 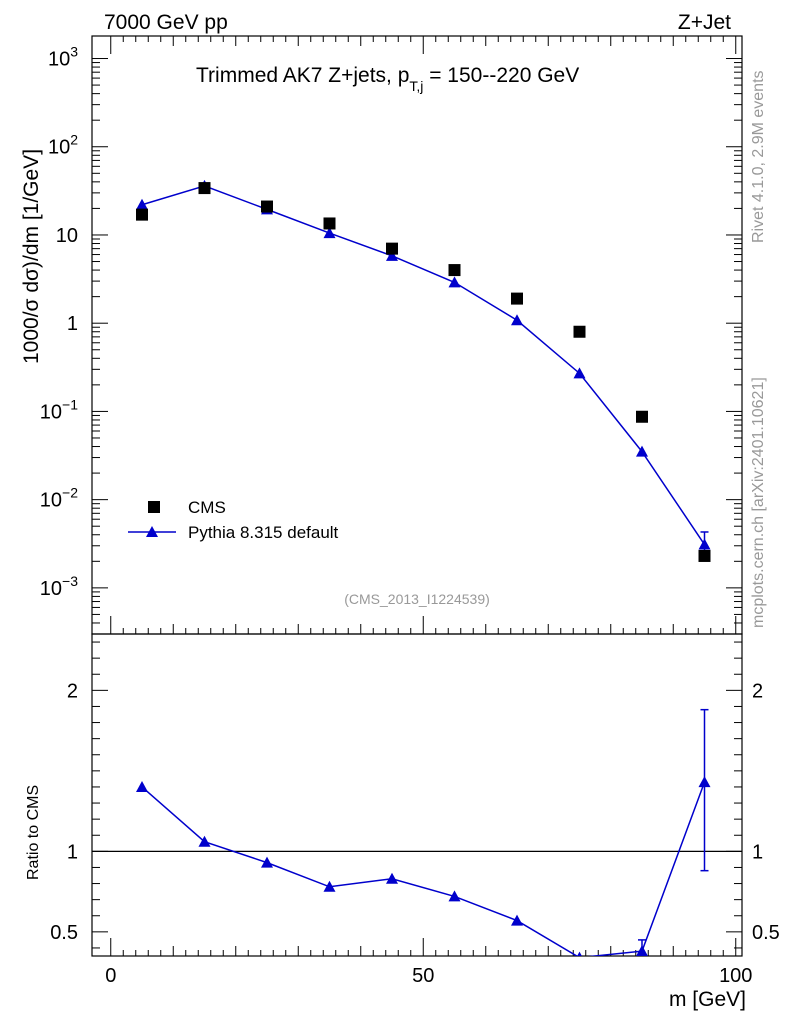 I want to click on rivet-version-label: Rivet 4.1.0, 2.9M events, so click(x=758, y=156).